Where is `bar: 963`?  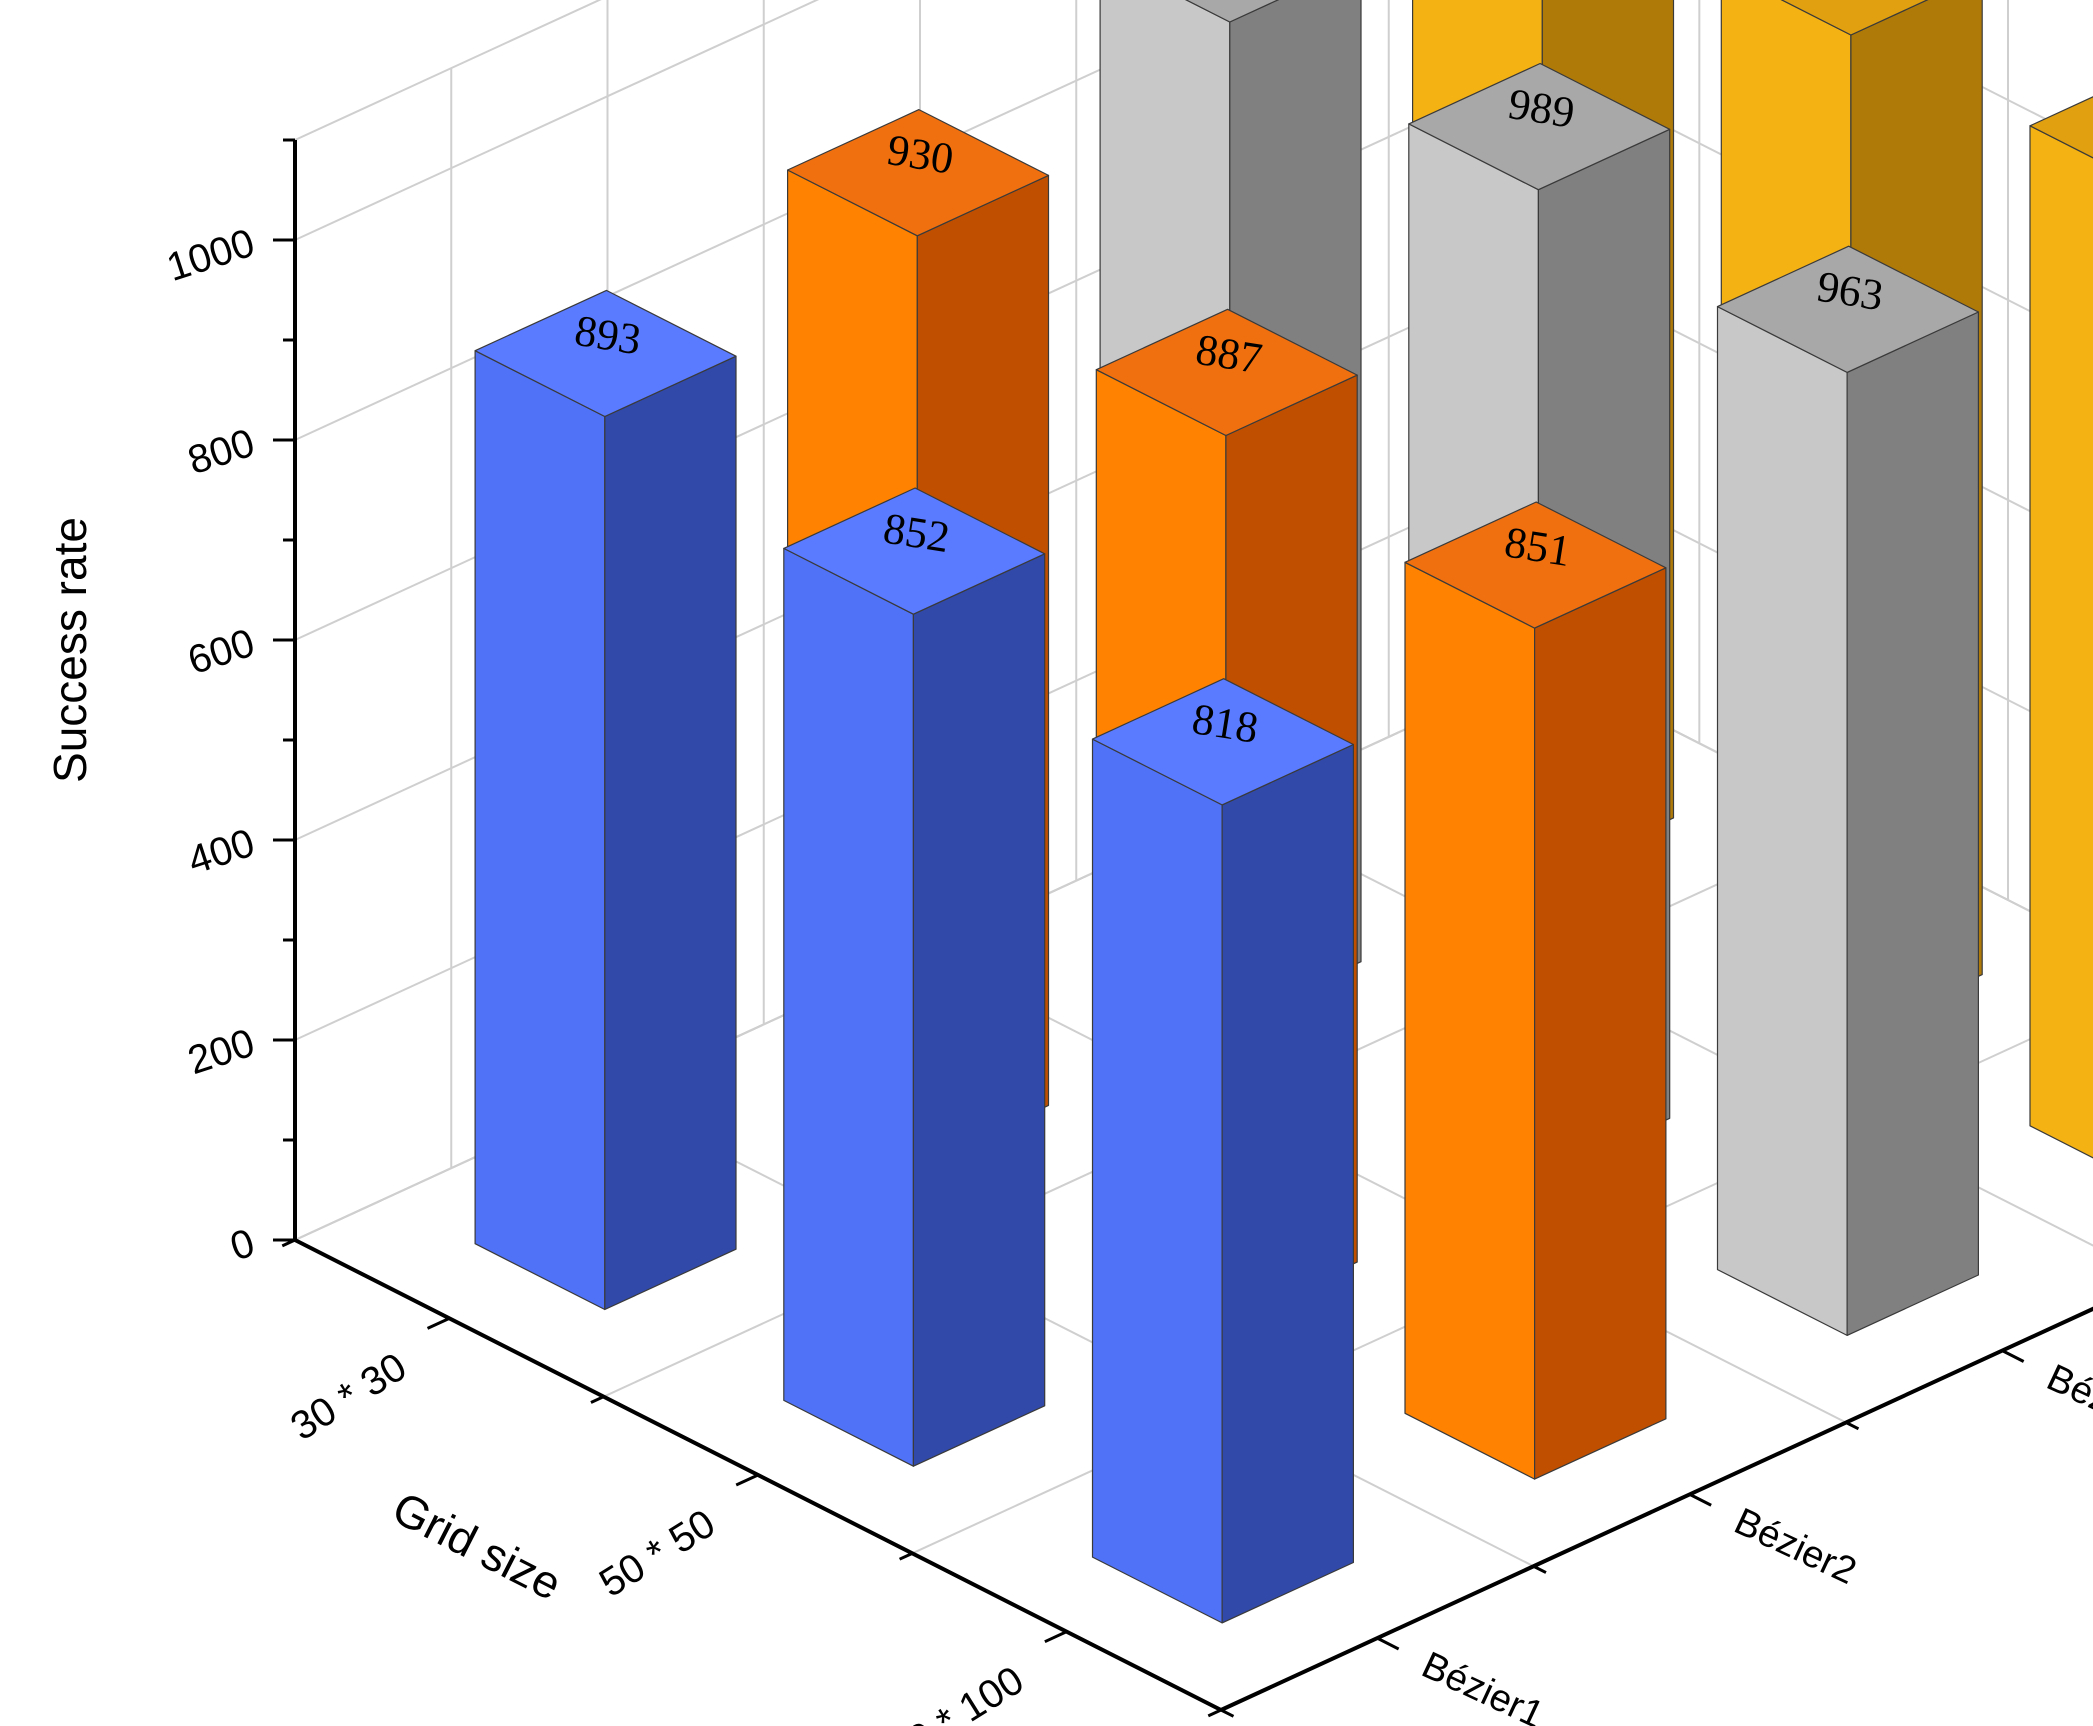 bar: 963 is located at coordinates (1848, 791).